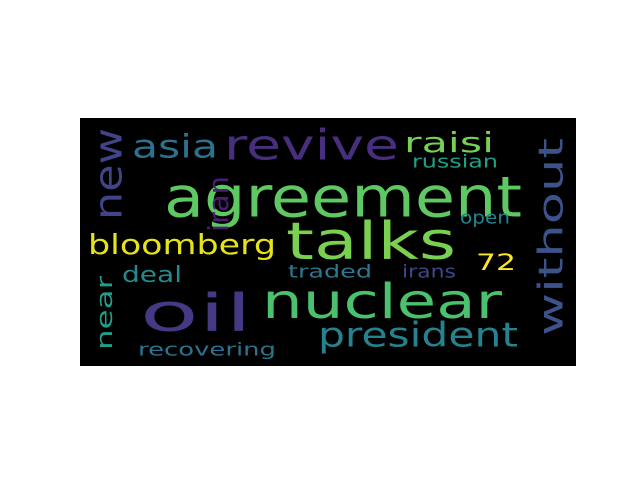 This screenshot has width=640, height=480. Describe the element at coordinates (175, 147) in the screenshot. I see `word-asia: asia` at that location.